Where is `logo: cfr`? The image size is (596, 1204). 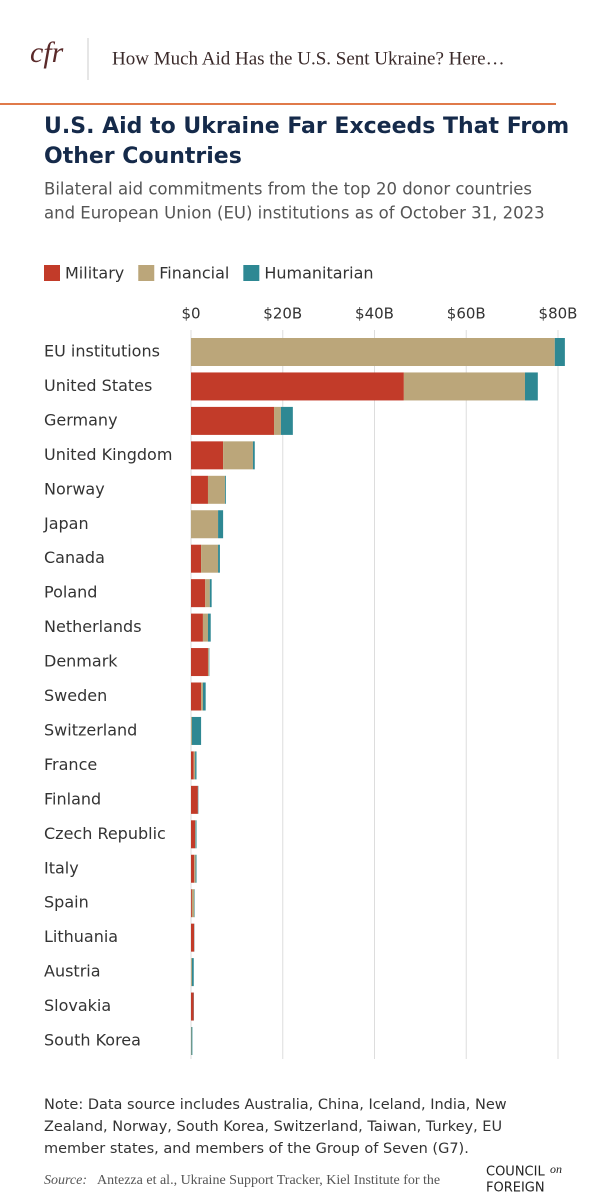
logo: cfr is located at coordinates (47, 52).